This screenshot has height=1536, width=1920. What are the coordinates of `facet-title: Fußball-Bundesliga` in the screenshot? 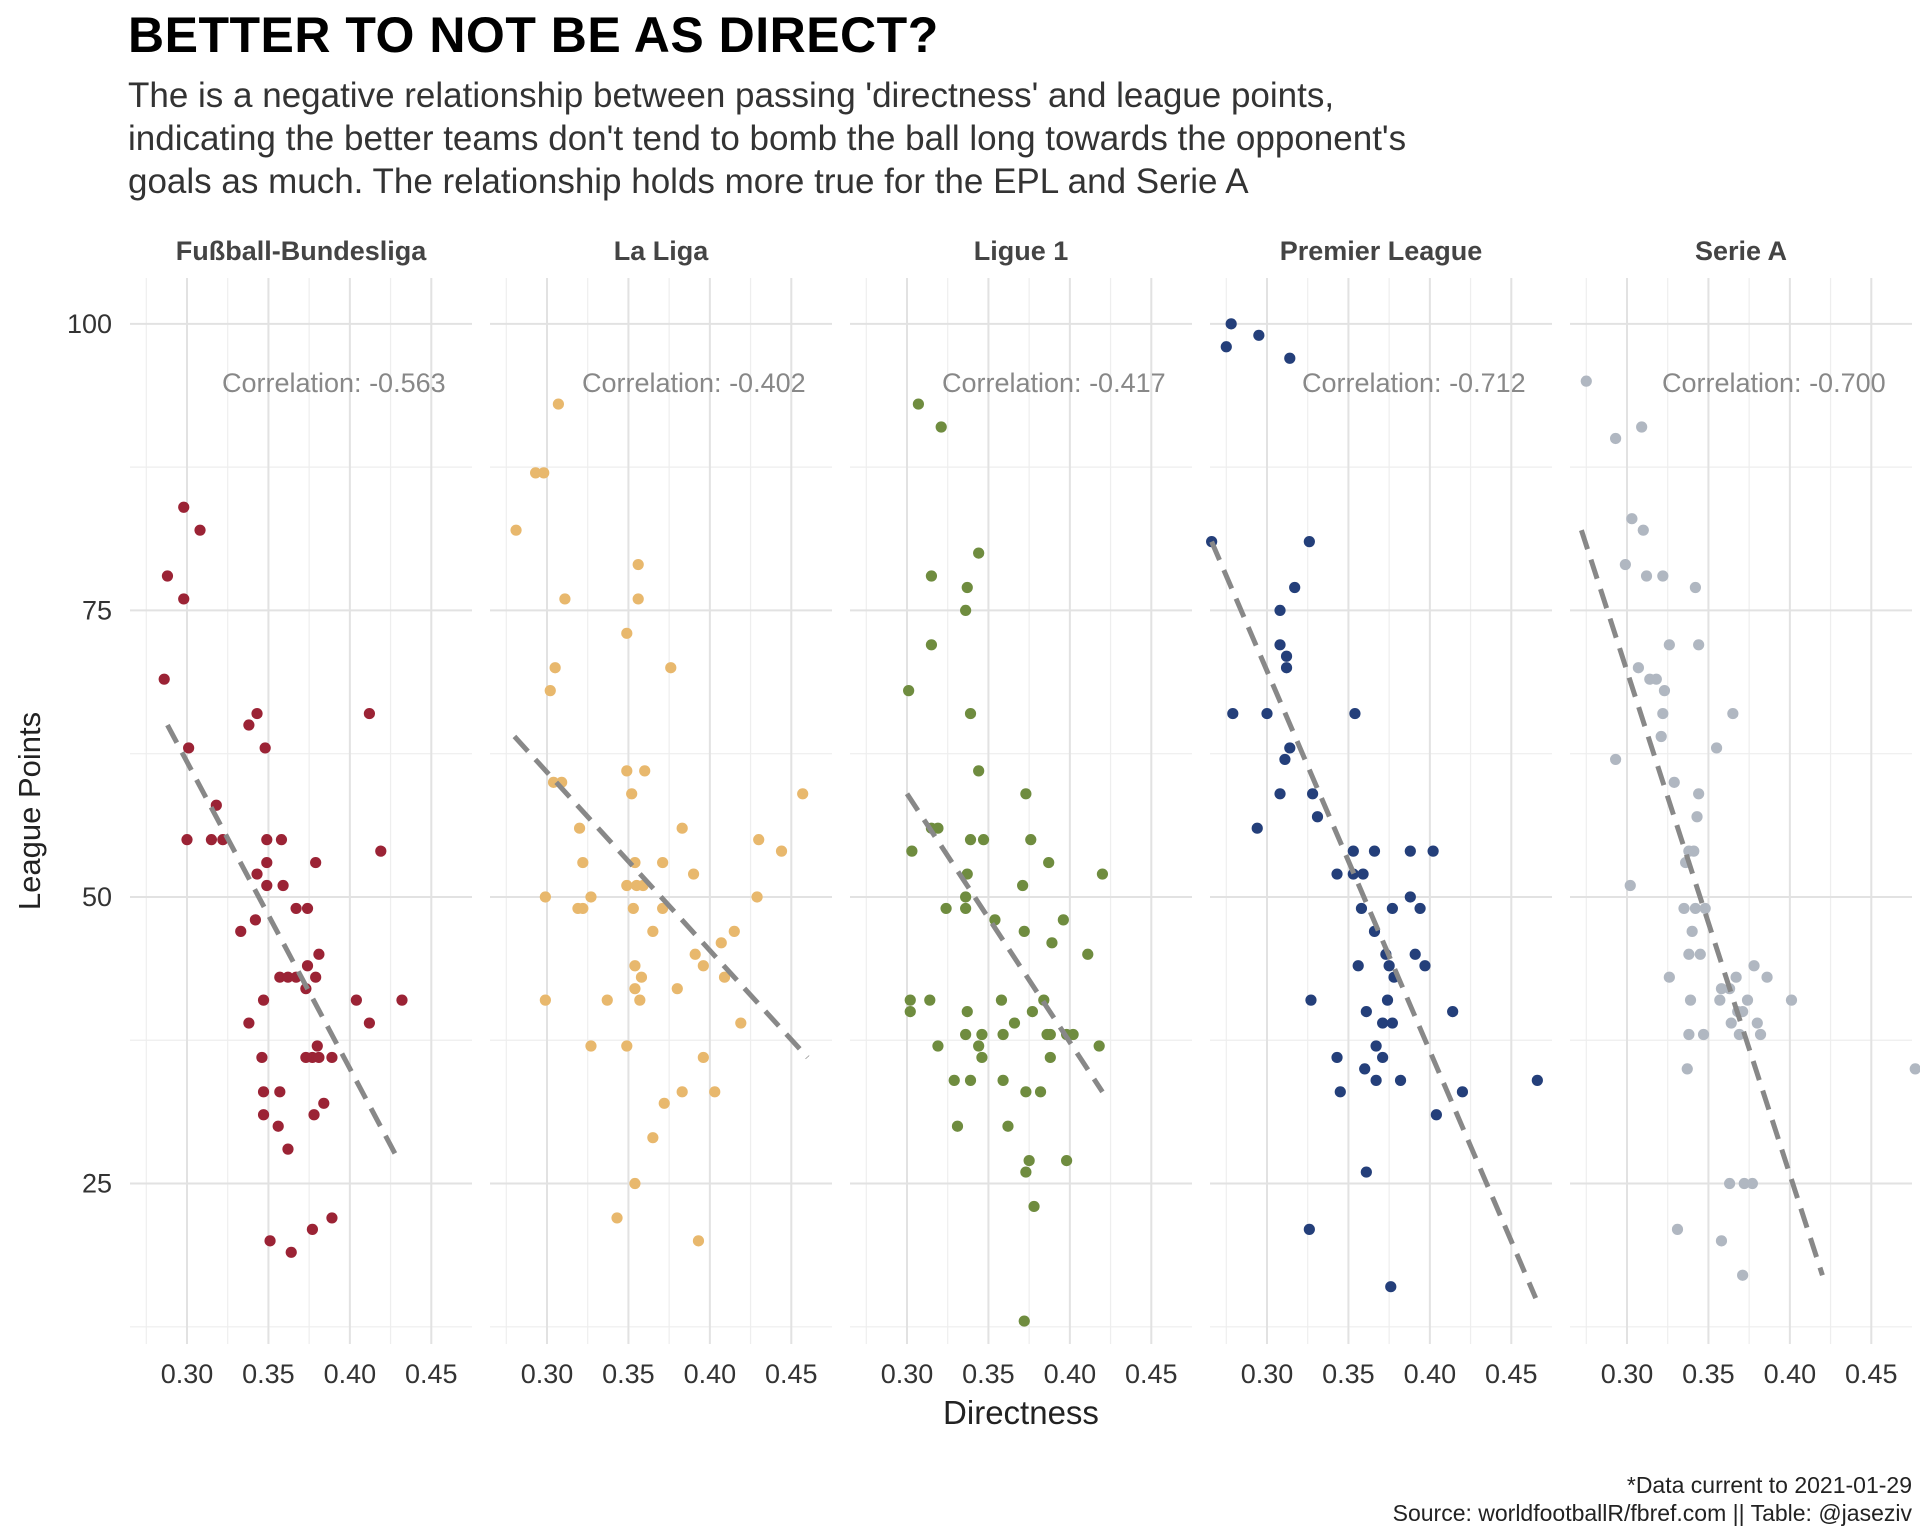 It's located at (301, 251).